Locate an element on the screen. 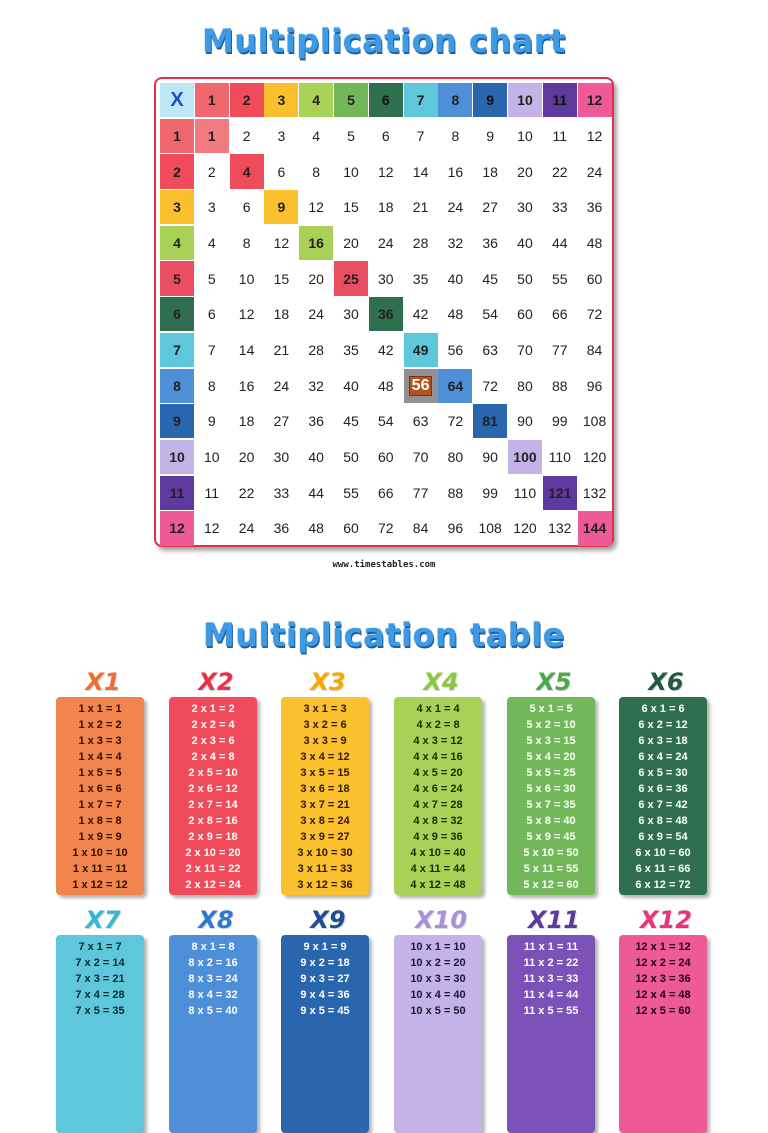 This screenshot has height=1133, width=768. times-table-line: 5 x 8 = 40 is located at coordinates (551, 821).